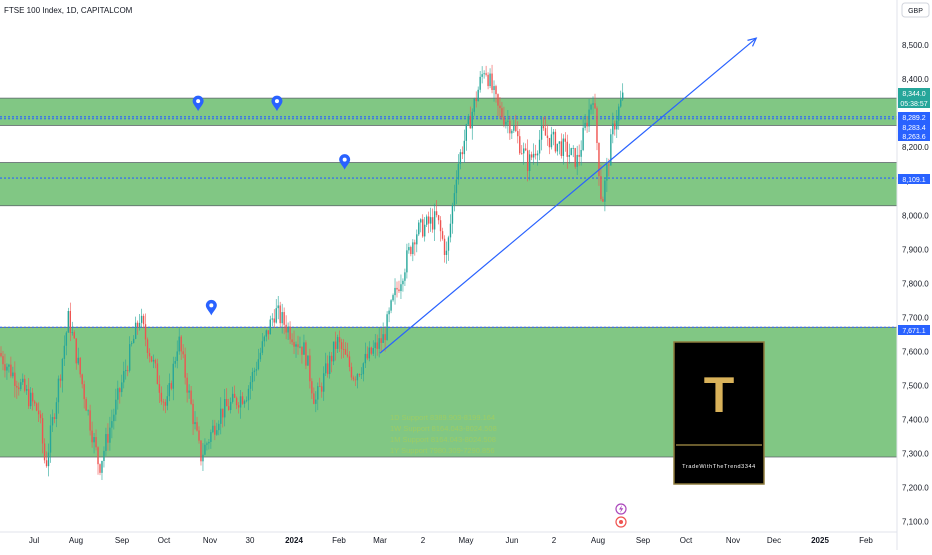 The width and height of the screenshot is (932, 555). What do you see at coordinates (621, 522) in the screenshot?
I see `earnings-dot` at bounding box center [621, 522].